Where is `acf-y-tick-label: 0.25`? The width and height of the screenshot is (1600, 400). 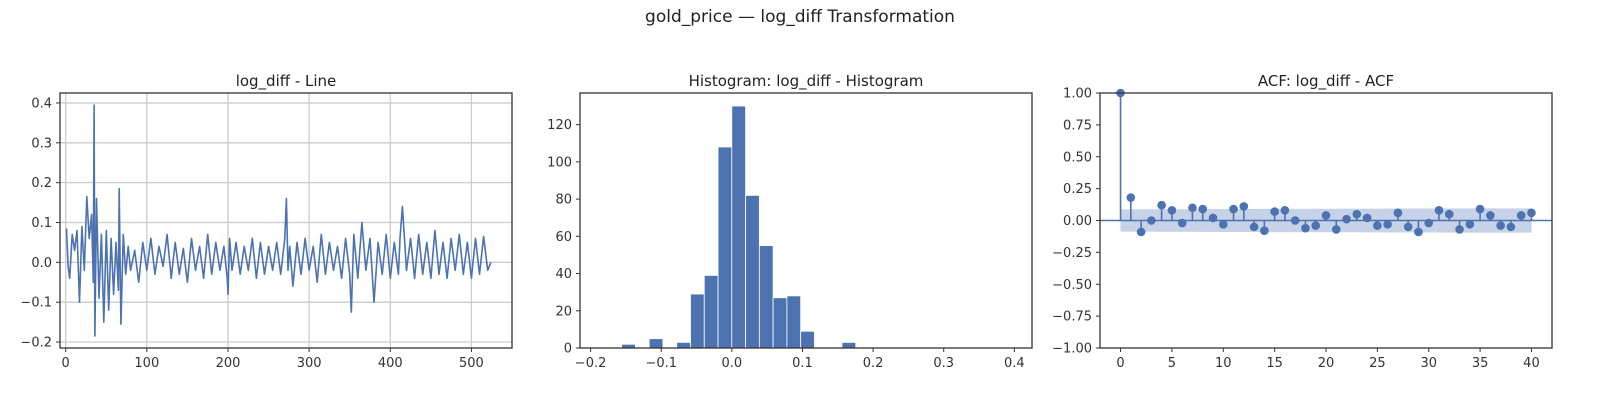 acf-y-tick-label: 0.25 is located at coordinates (1077, 189).